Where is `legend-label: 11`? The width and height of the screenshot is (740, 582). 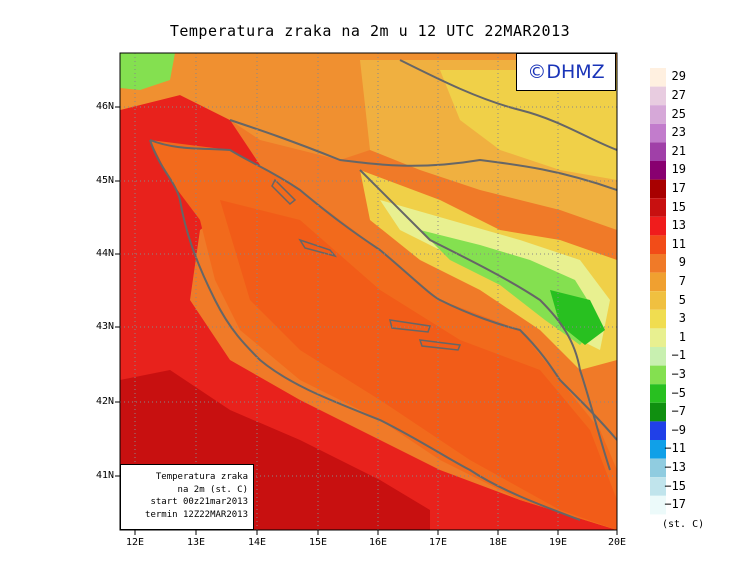 legend-label: 11 is located at coordinates (678, 243).